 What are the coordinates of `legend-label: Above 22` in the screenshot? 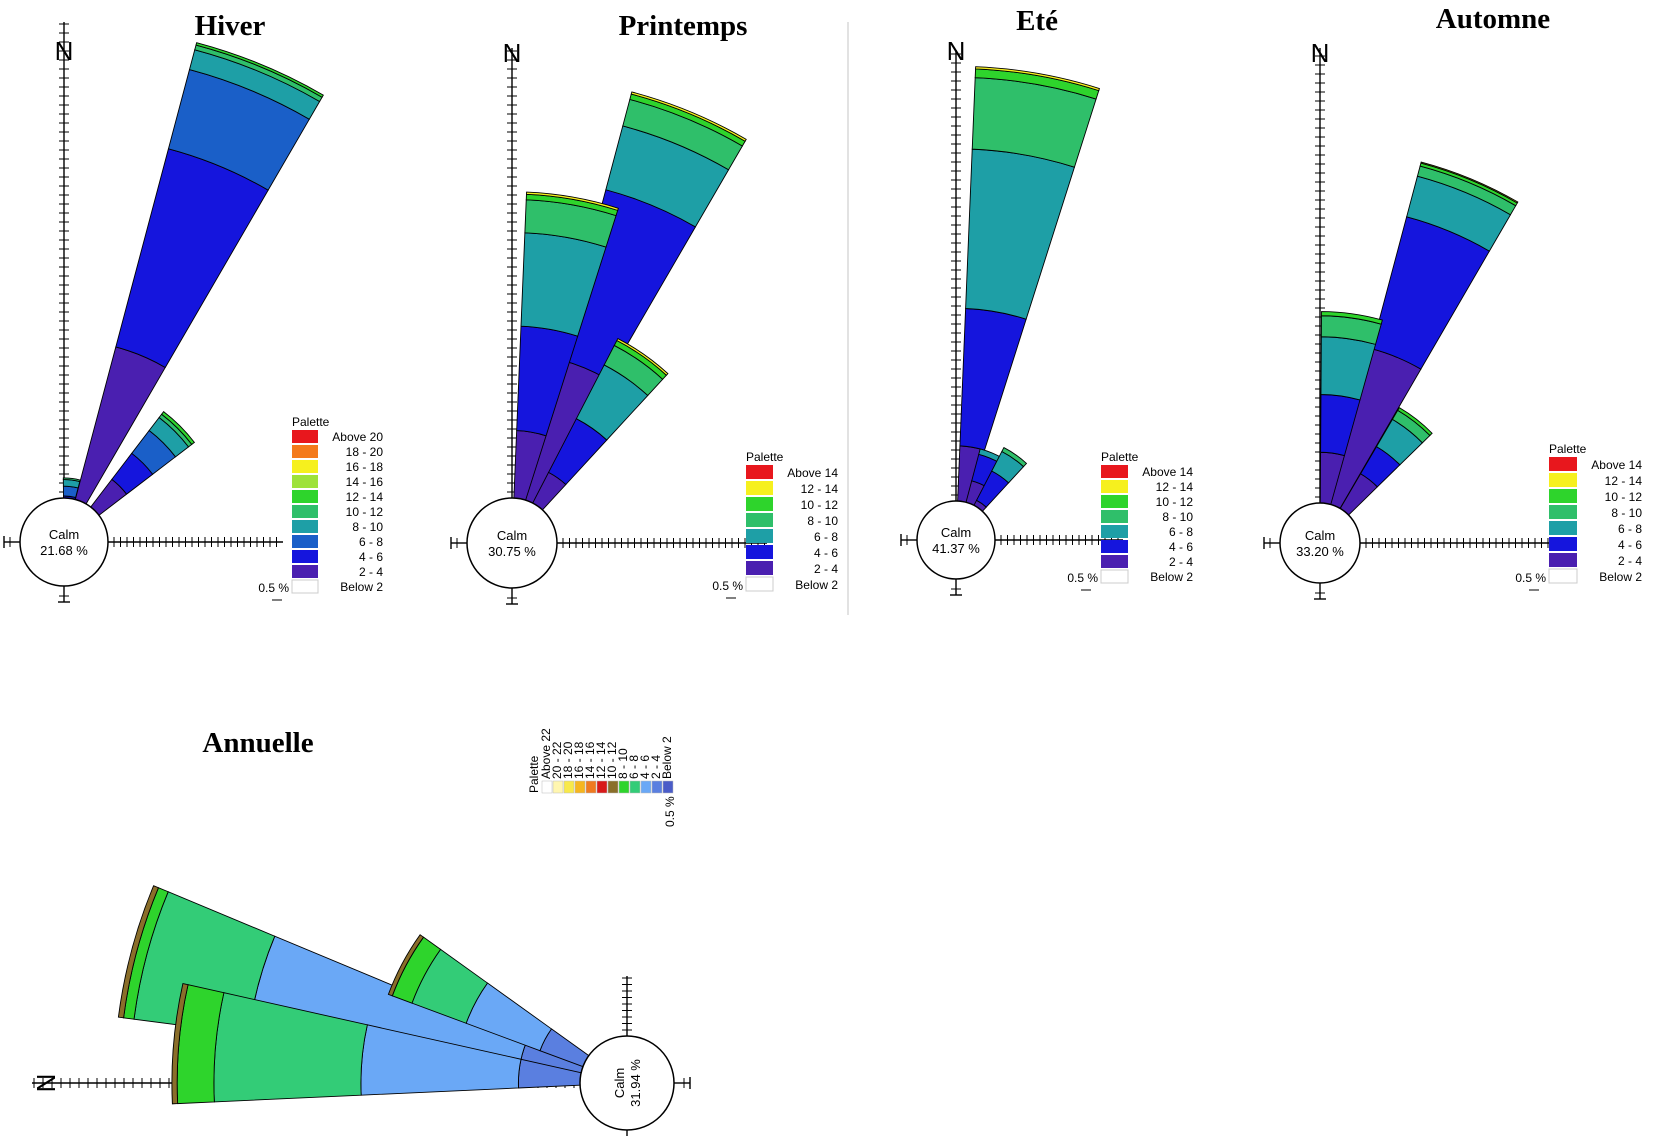 It's located at (546, 753).